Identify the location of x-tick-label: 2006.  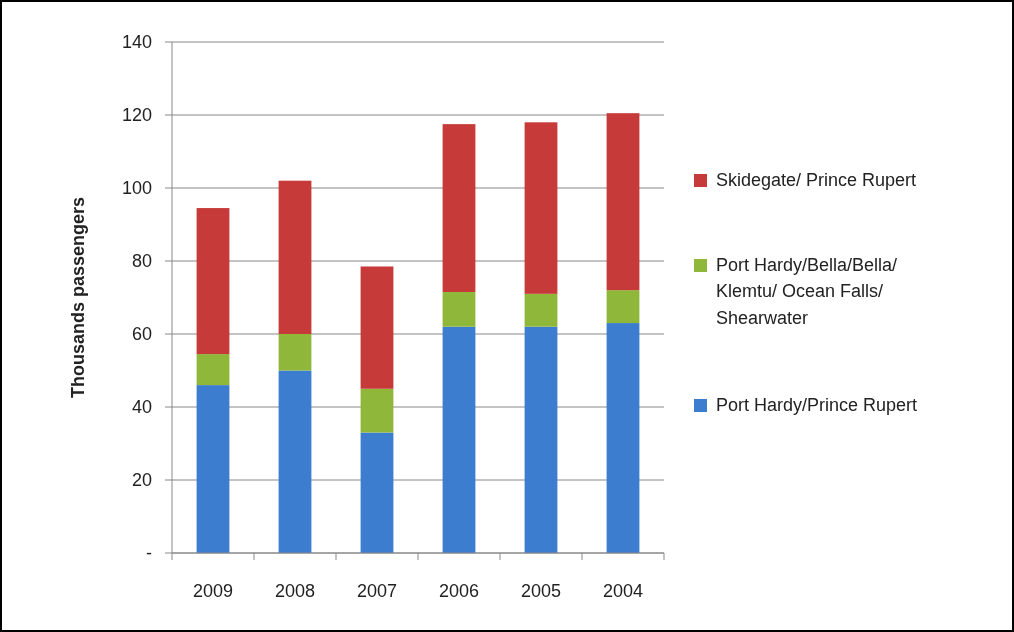
(459, 591).